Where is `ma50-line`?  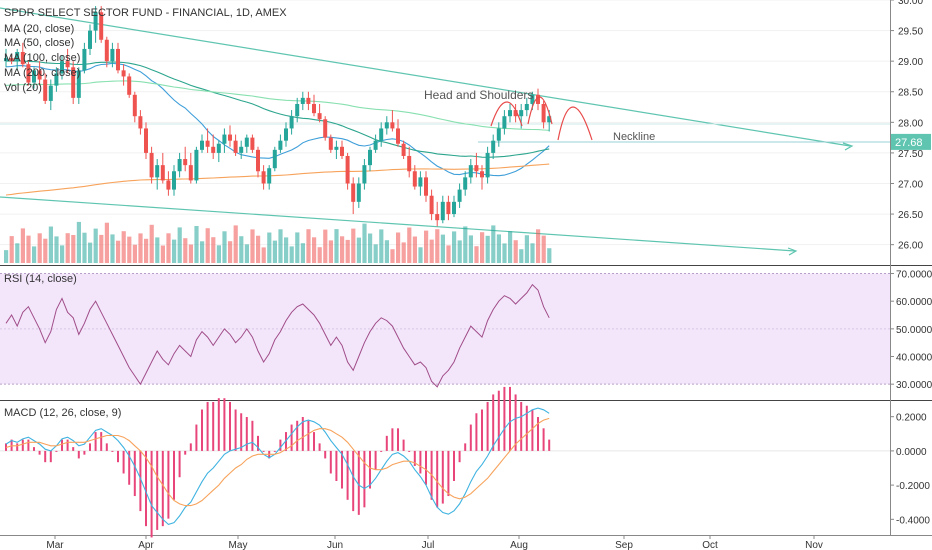 ma50-line is located at coordinates (278, 109).